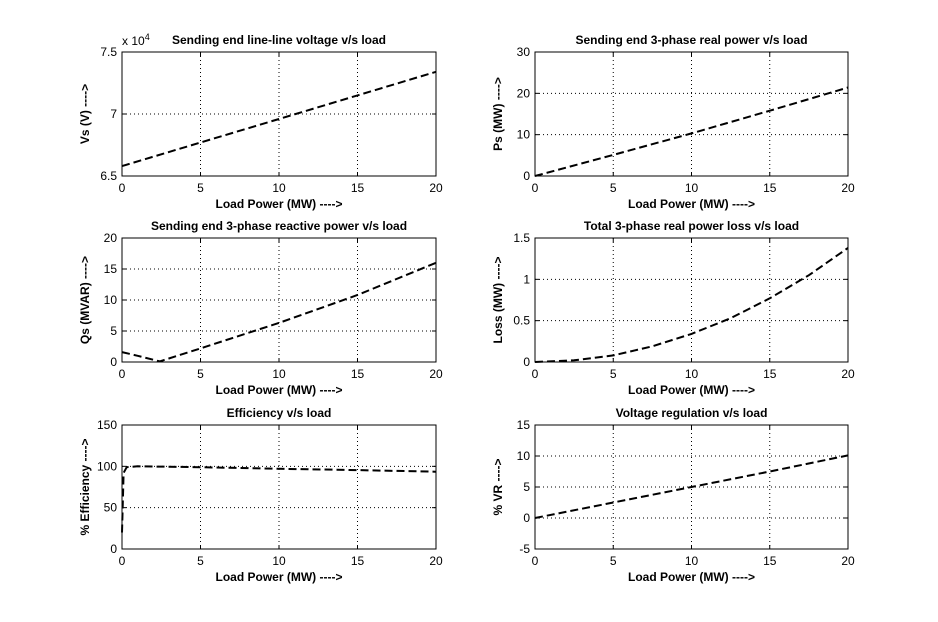  What do you see at coordinates (521, 321) in the screenshot?
I see `y-tick-label: 0.5` at bounding box center [521, 321].